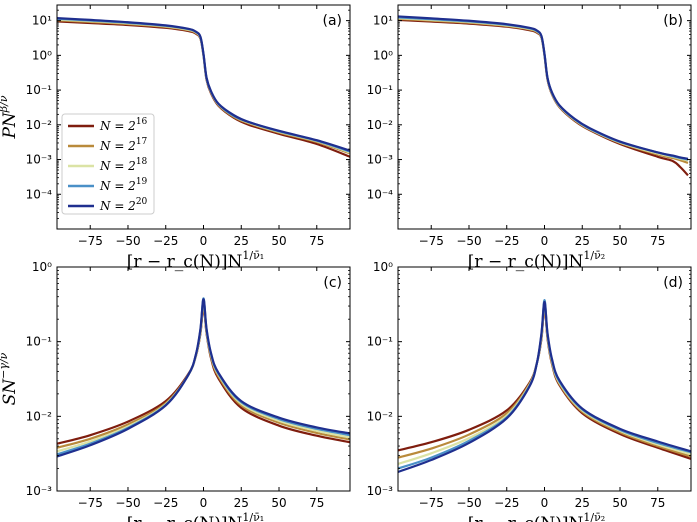 This screenshot has height=522, width=697. I want to click on panel-tag: (a), so click(332, 21).